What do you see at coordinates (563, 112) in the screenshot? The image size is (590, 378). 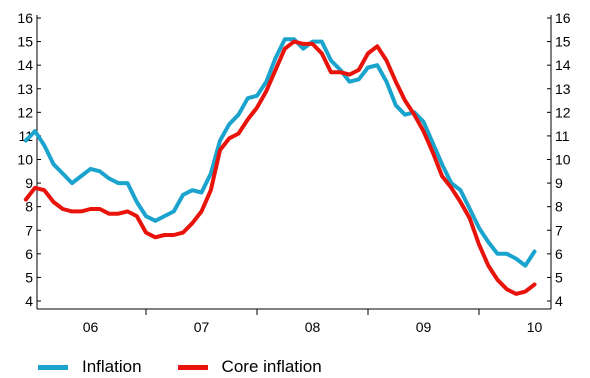 I see `y-tick-label-right: 12` at bounding box center [563, 112].